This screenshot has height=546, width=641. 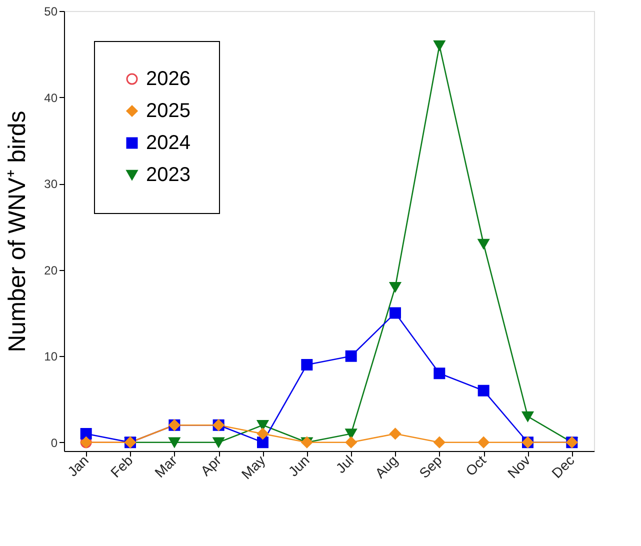 I want to click on x-tick-label: Mar, so click(x=165, y=466).